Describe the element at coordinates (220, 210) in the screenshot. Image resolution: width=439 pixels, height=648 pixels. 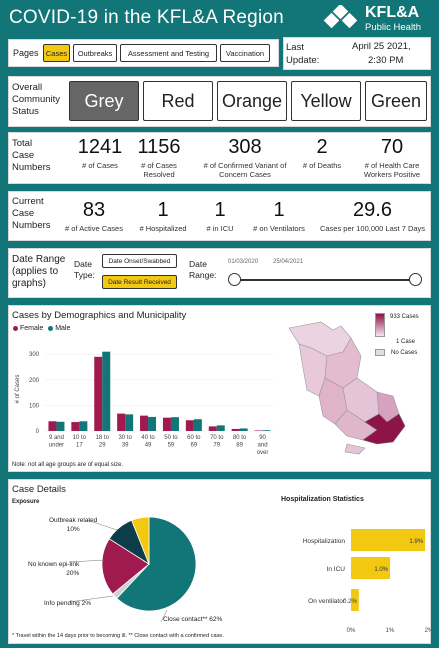
I see `stat-icu-value: 1` at that location.